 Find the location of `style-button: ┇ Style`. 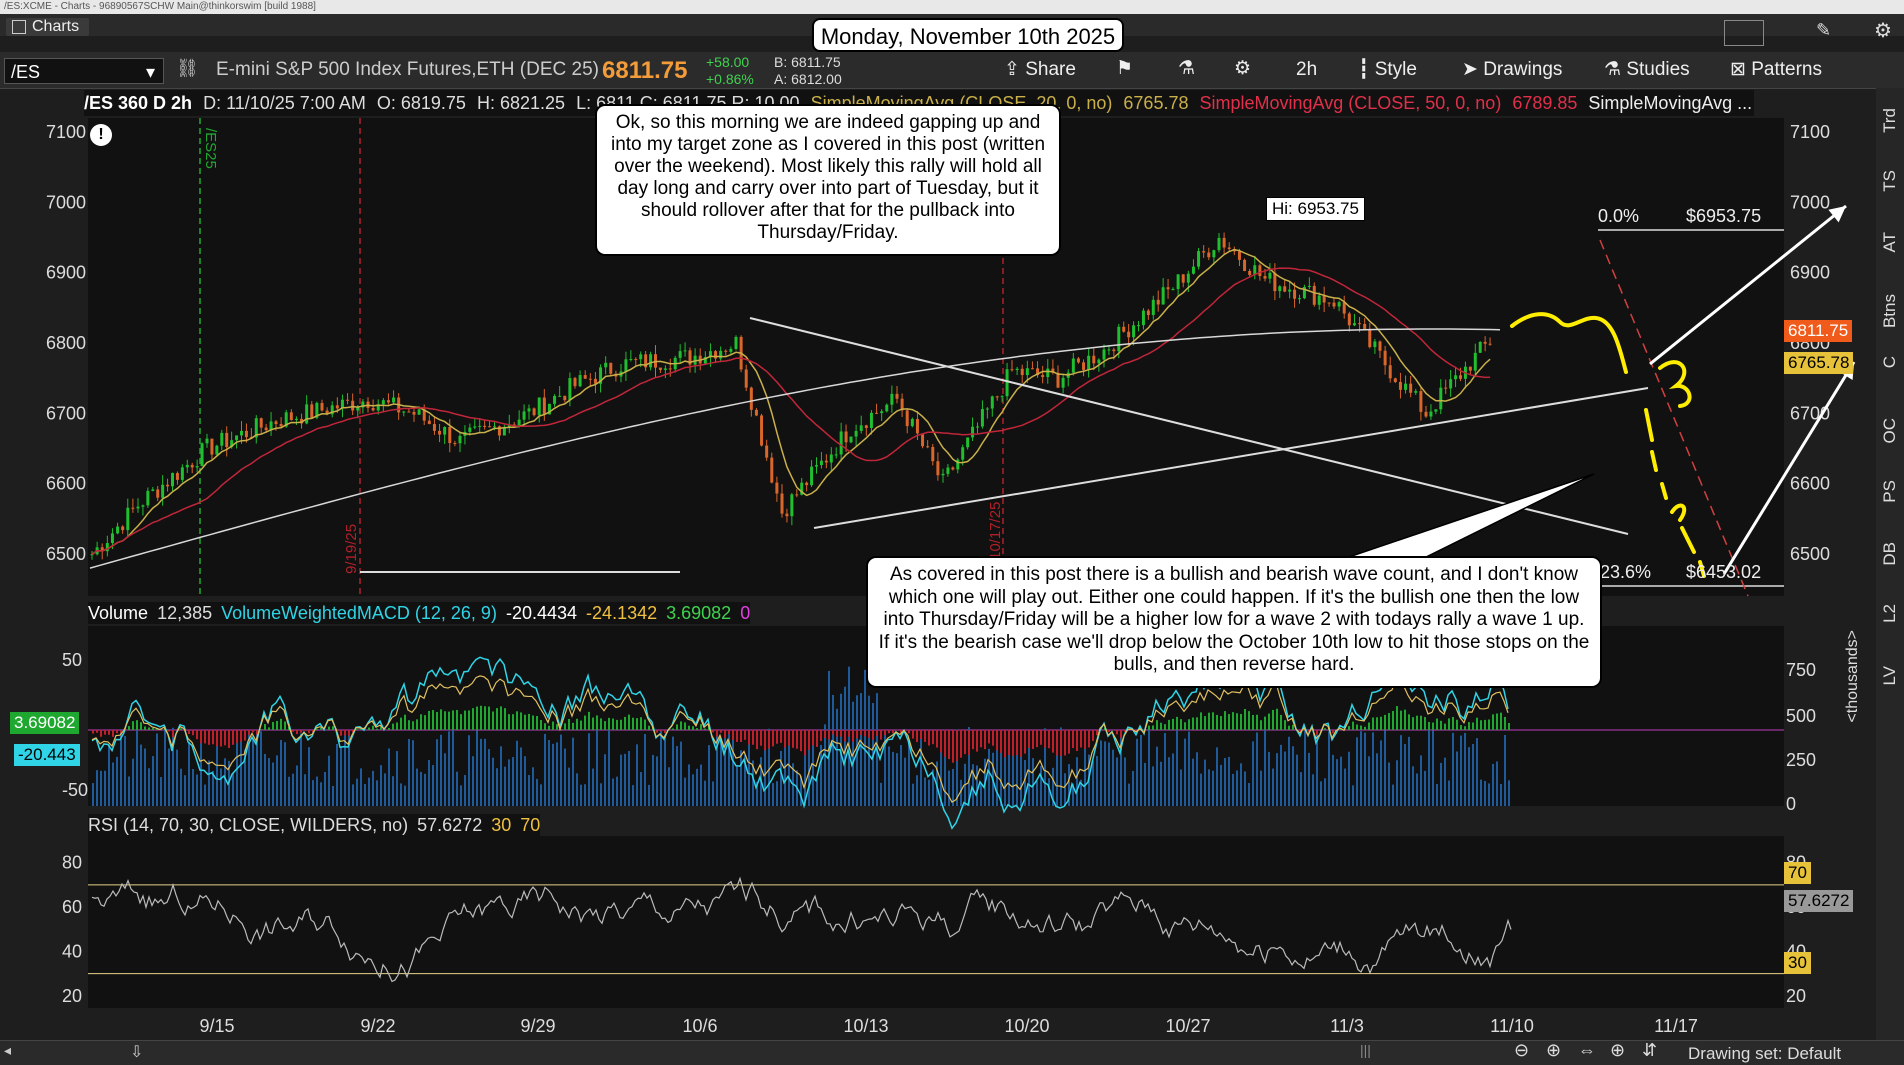

style-button: ┇ Style is located at coordinates (1387, 69).